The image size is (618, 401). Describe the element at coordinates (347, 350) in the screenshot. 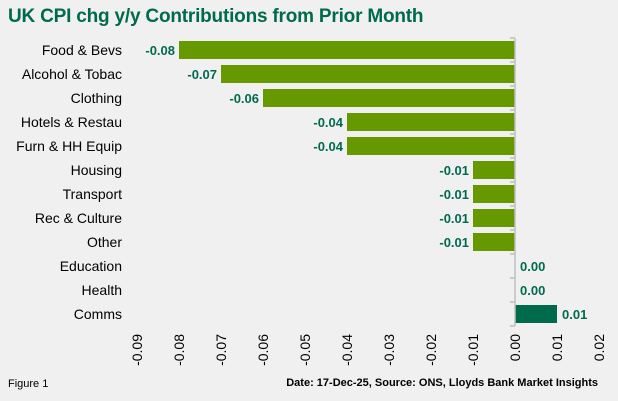

I see `x-tick-label: -0.04` at that location.